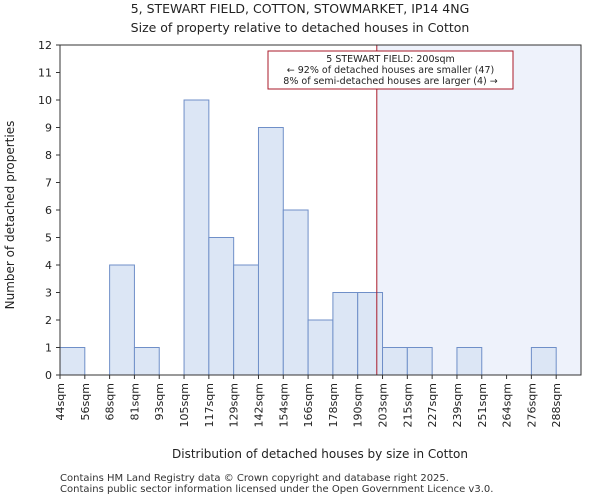 The width and height of the screenshot is (600, 500). I want to click on y-tick-label: 6, so click(48, 210).